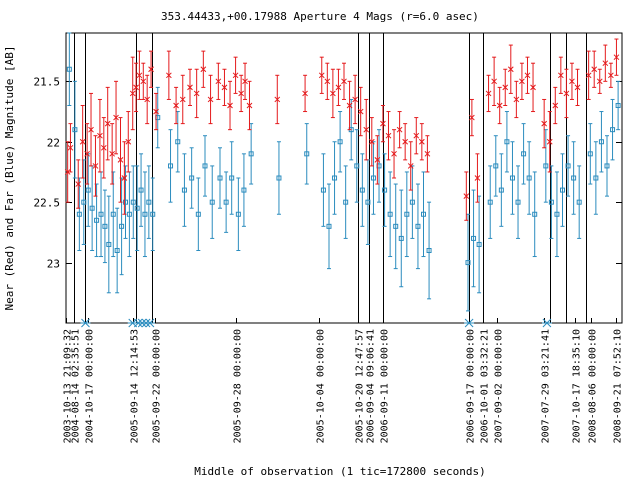  Describe the element at coordinates (385, 386) in the screenshot. I see `x-tick-label-9: 2006-09-11 00:00:00` at that location.